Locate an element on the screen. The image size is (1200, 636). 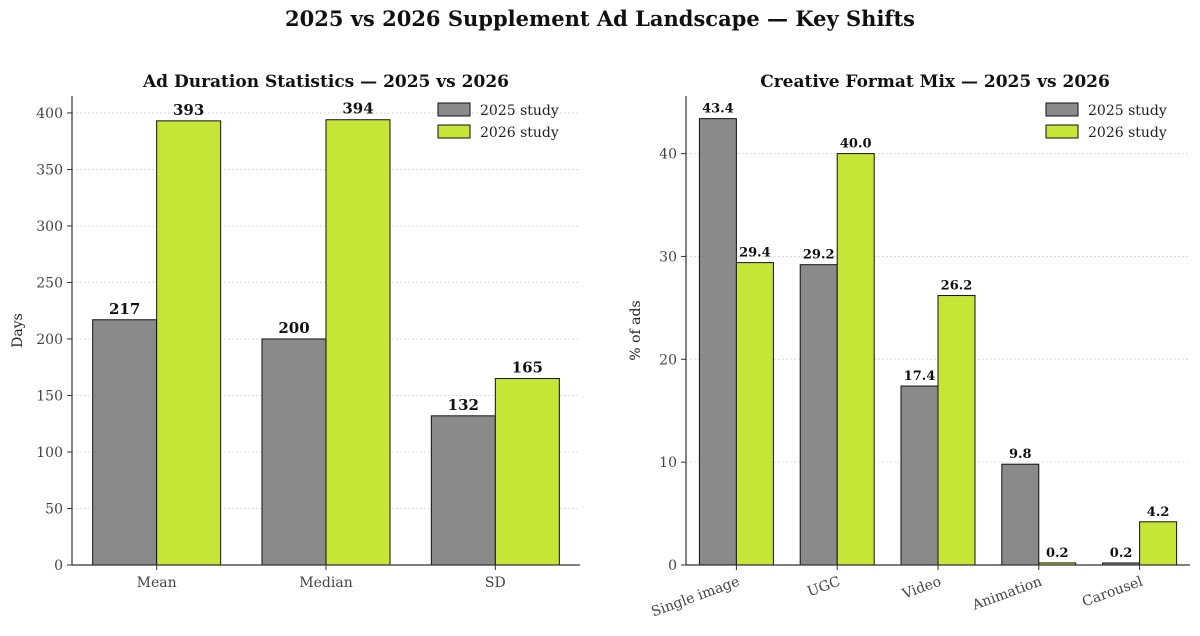
data-label: 165 is located at coordinates (527, 368).